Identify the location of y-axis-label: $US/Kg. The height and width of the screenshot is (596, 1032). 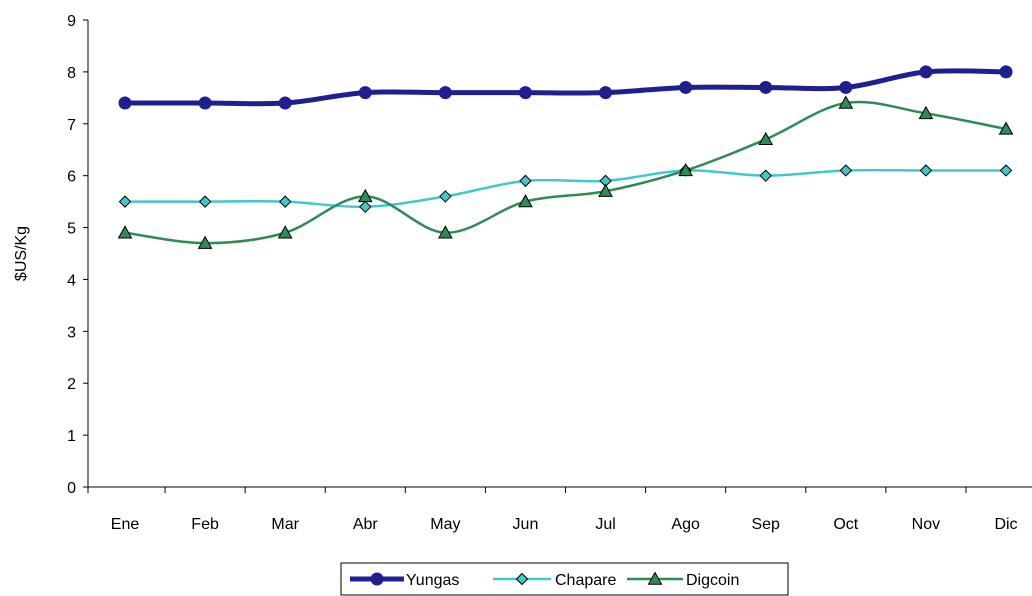
(21, 253).